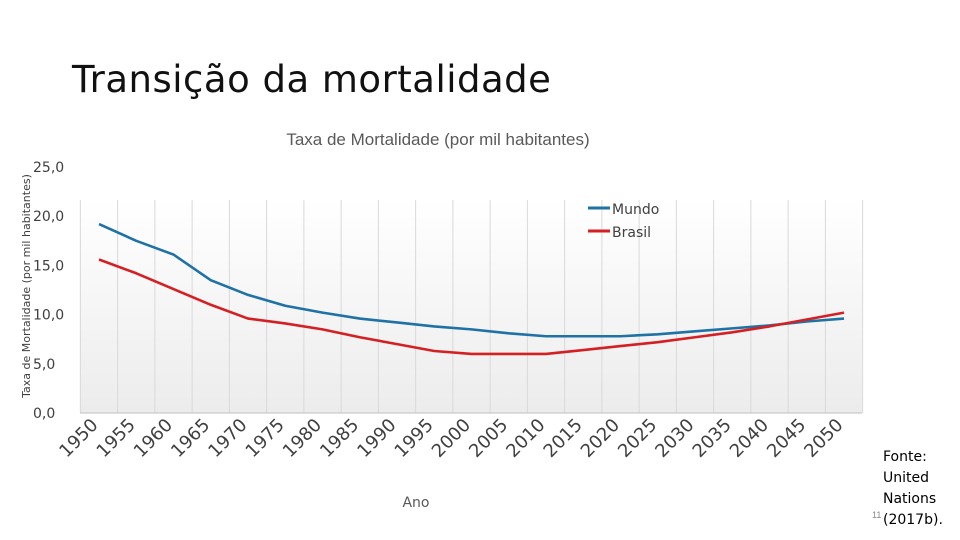 This screenshot has width=960, height=540. Describe the element at coordinates (913, 488) in the screenshot. I see `source-note: Fonte: United Nations (2017b).` at that location.